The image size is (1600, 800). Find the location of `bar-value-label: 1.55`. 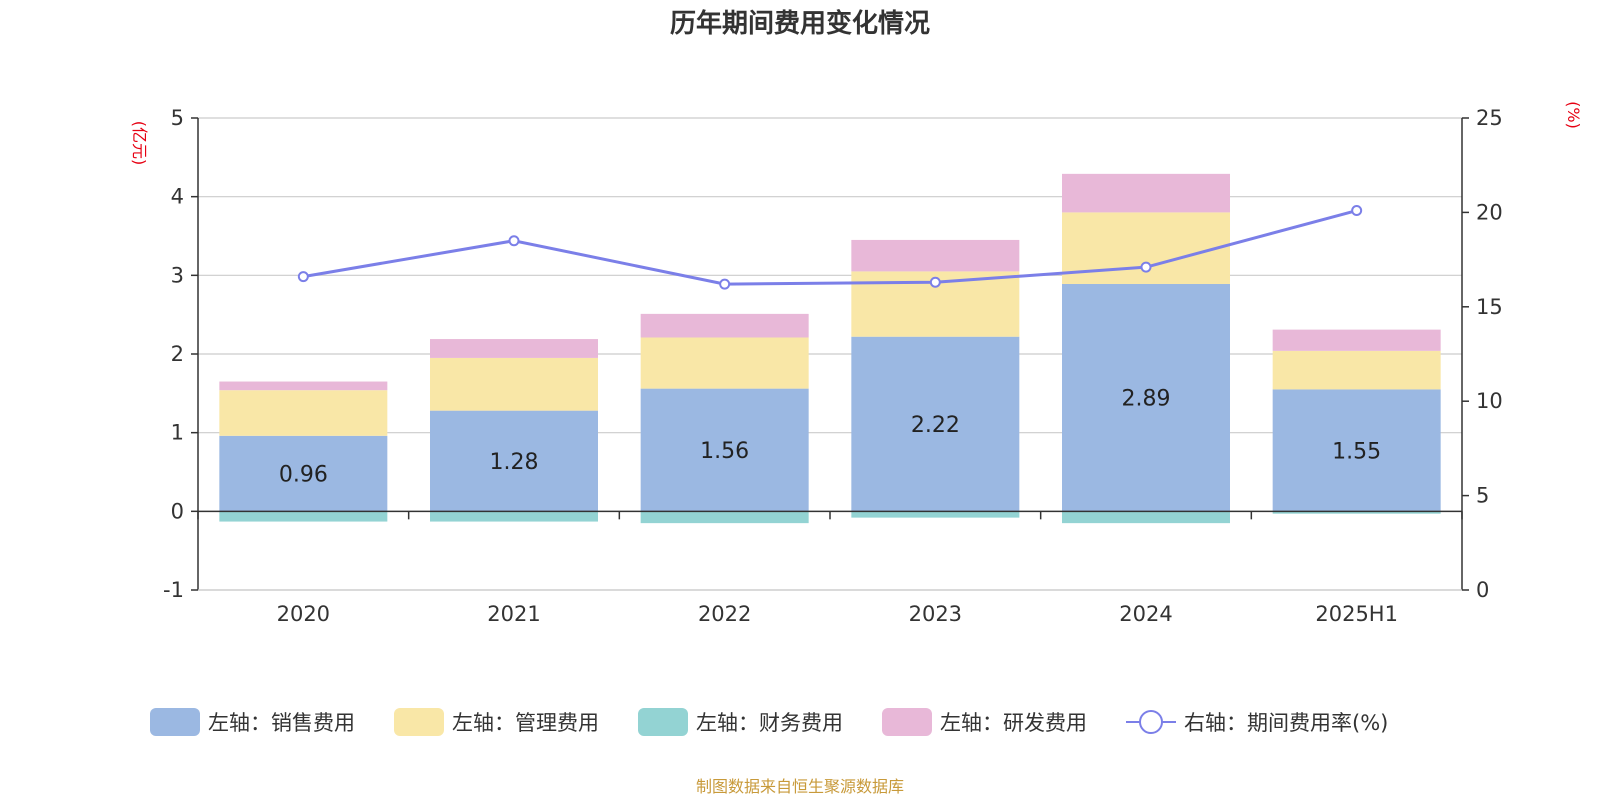

bar-value-label: 1.55 is located at coordinates (1356, 451).